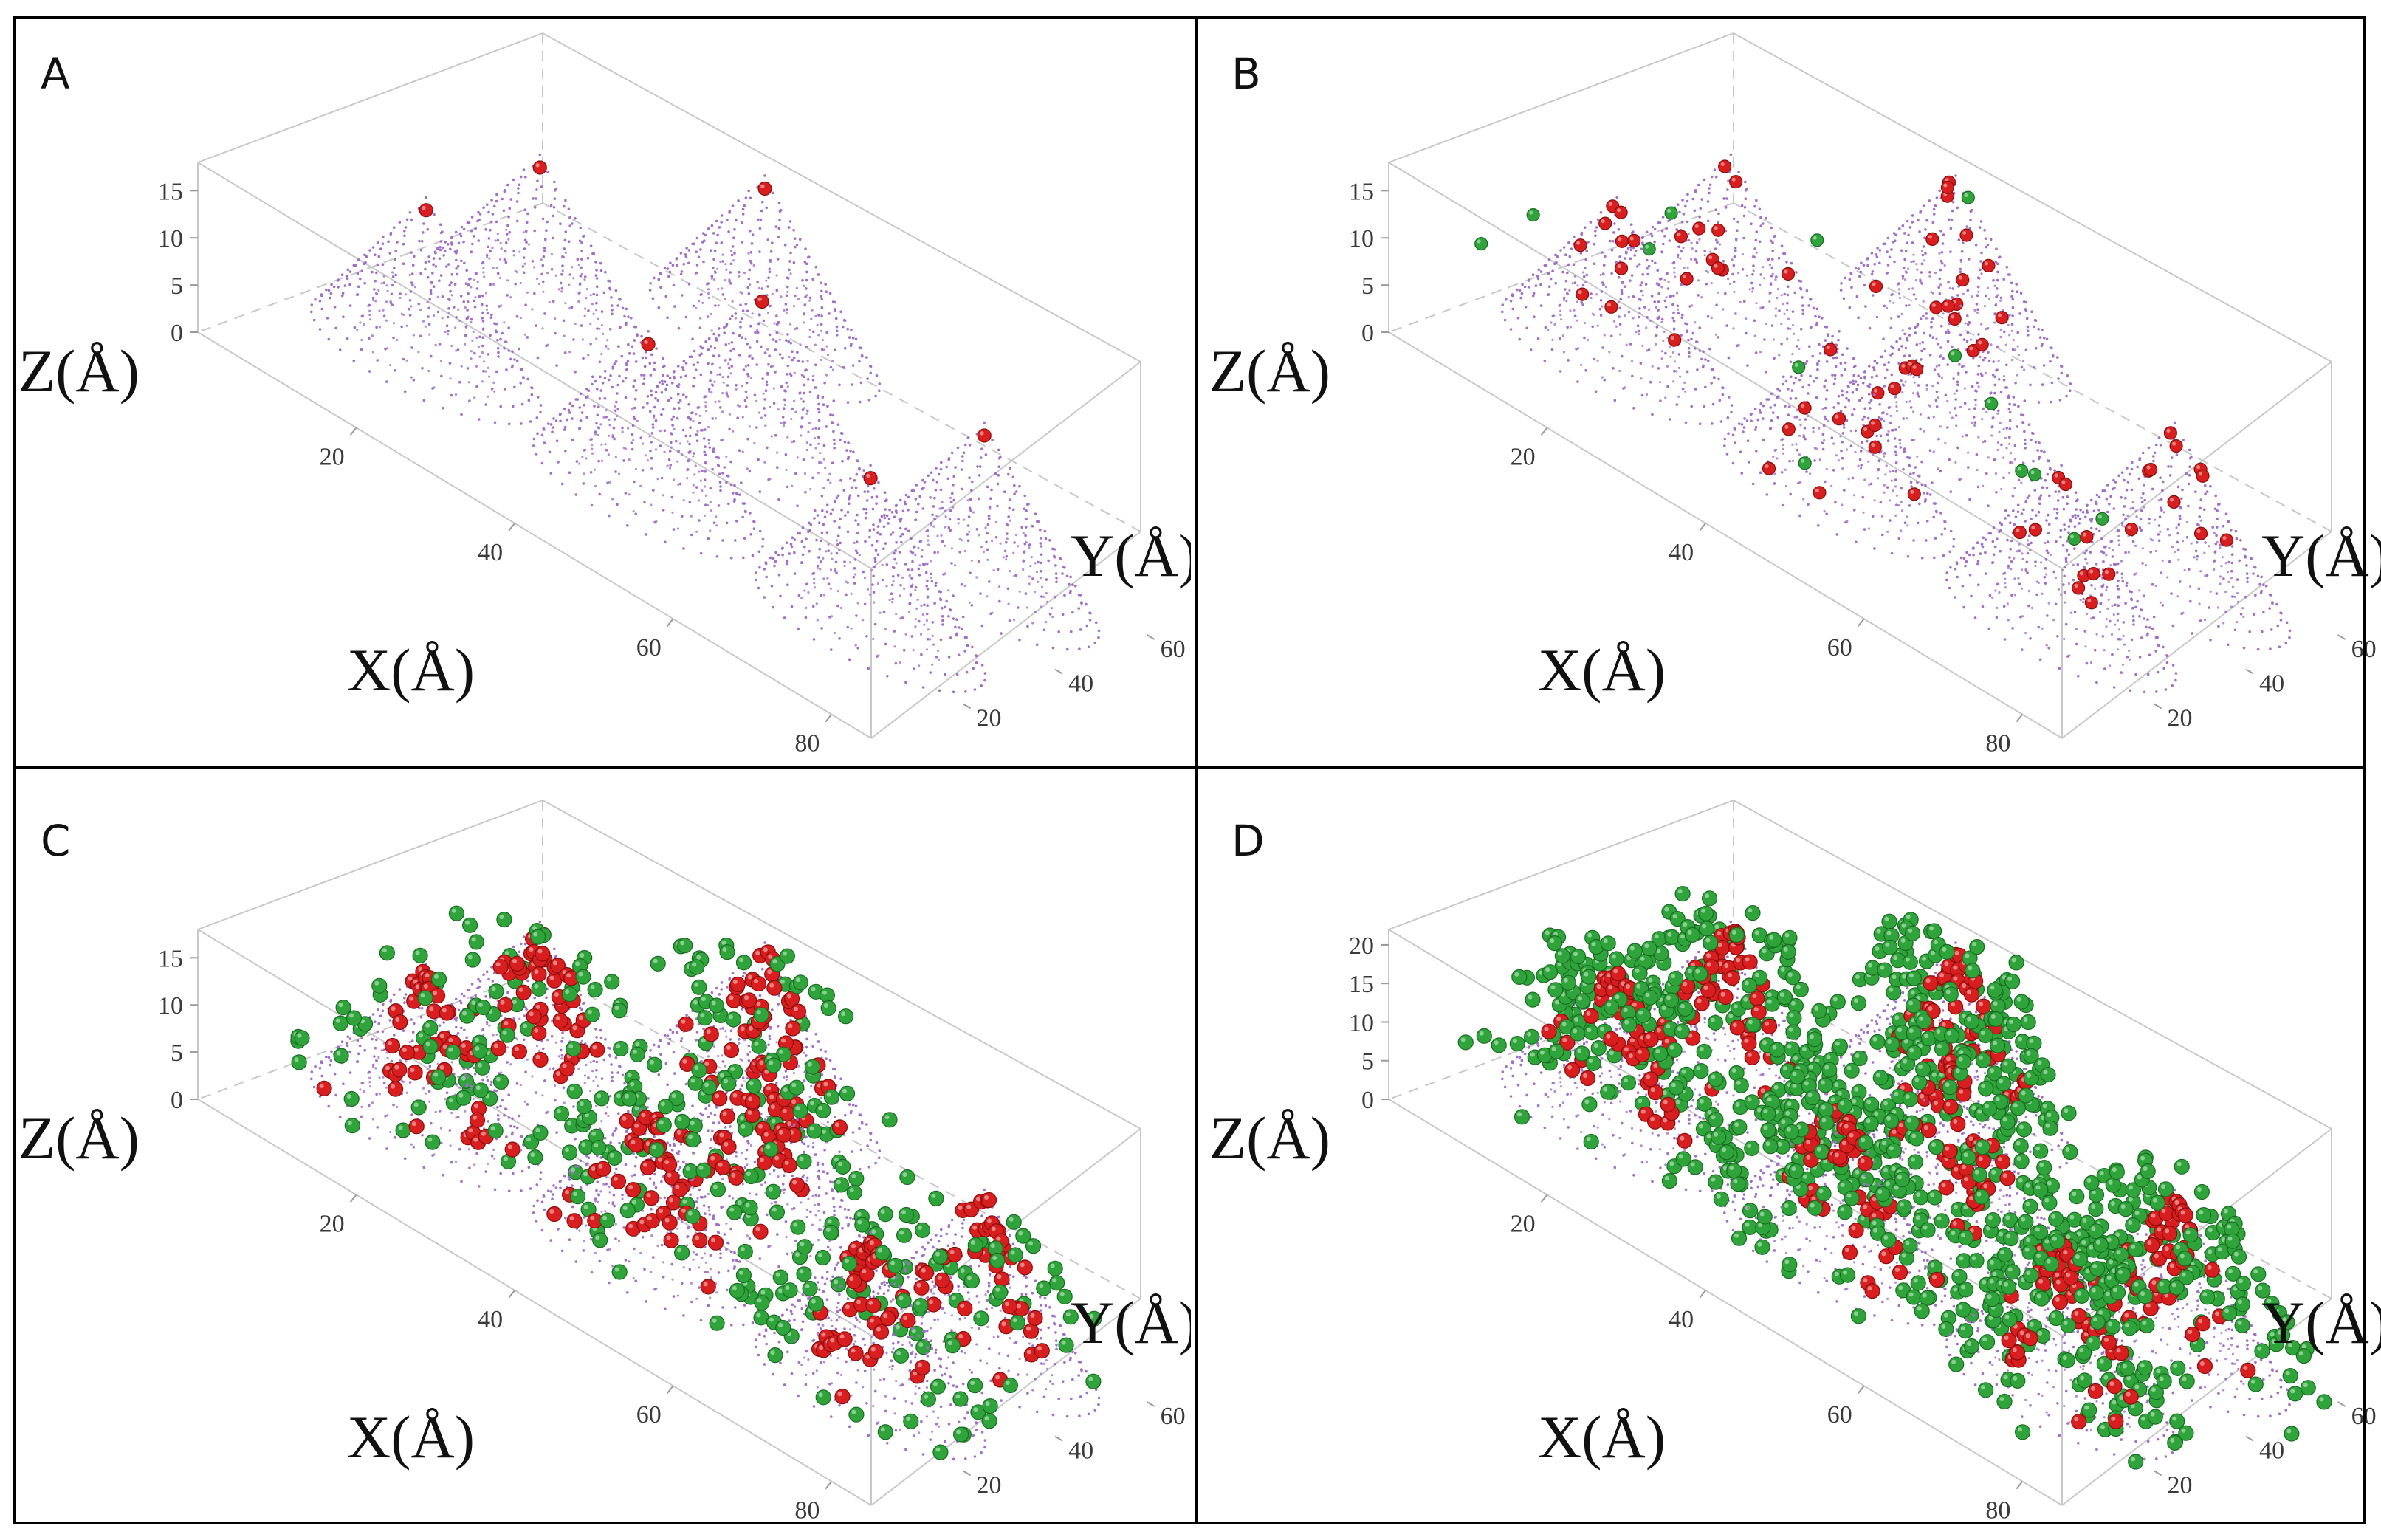 This screenshot has width=2381, height=1540. What do you see at coordinates (1716, 266) in the screenshot?
I see `atom-highlight` at bounding box center [1716, 266].